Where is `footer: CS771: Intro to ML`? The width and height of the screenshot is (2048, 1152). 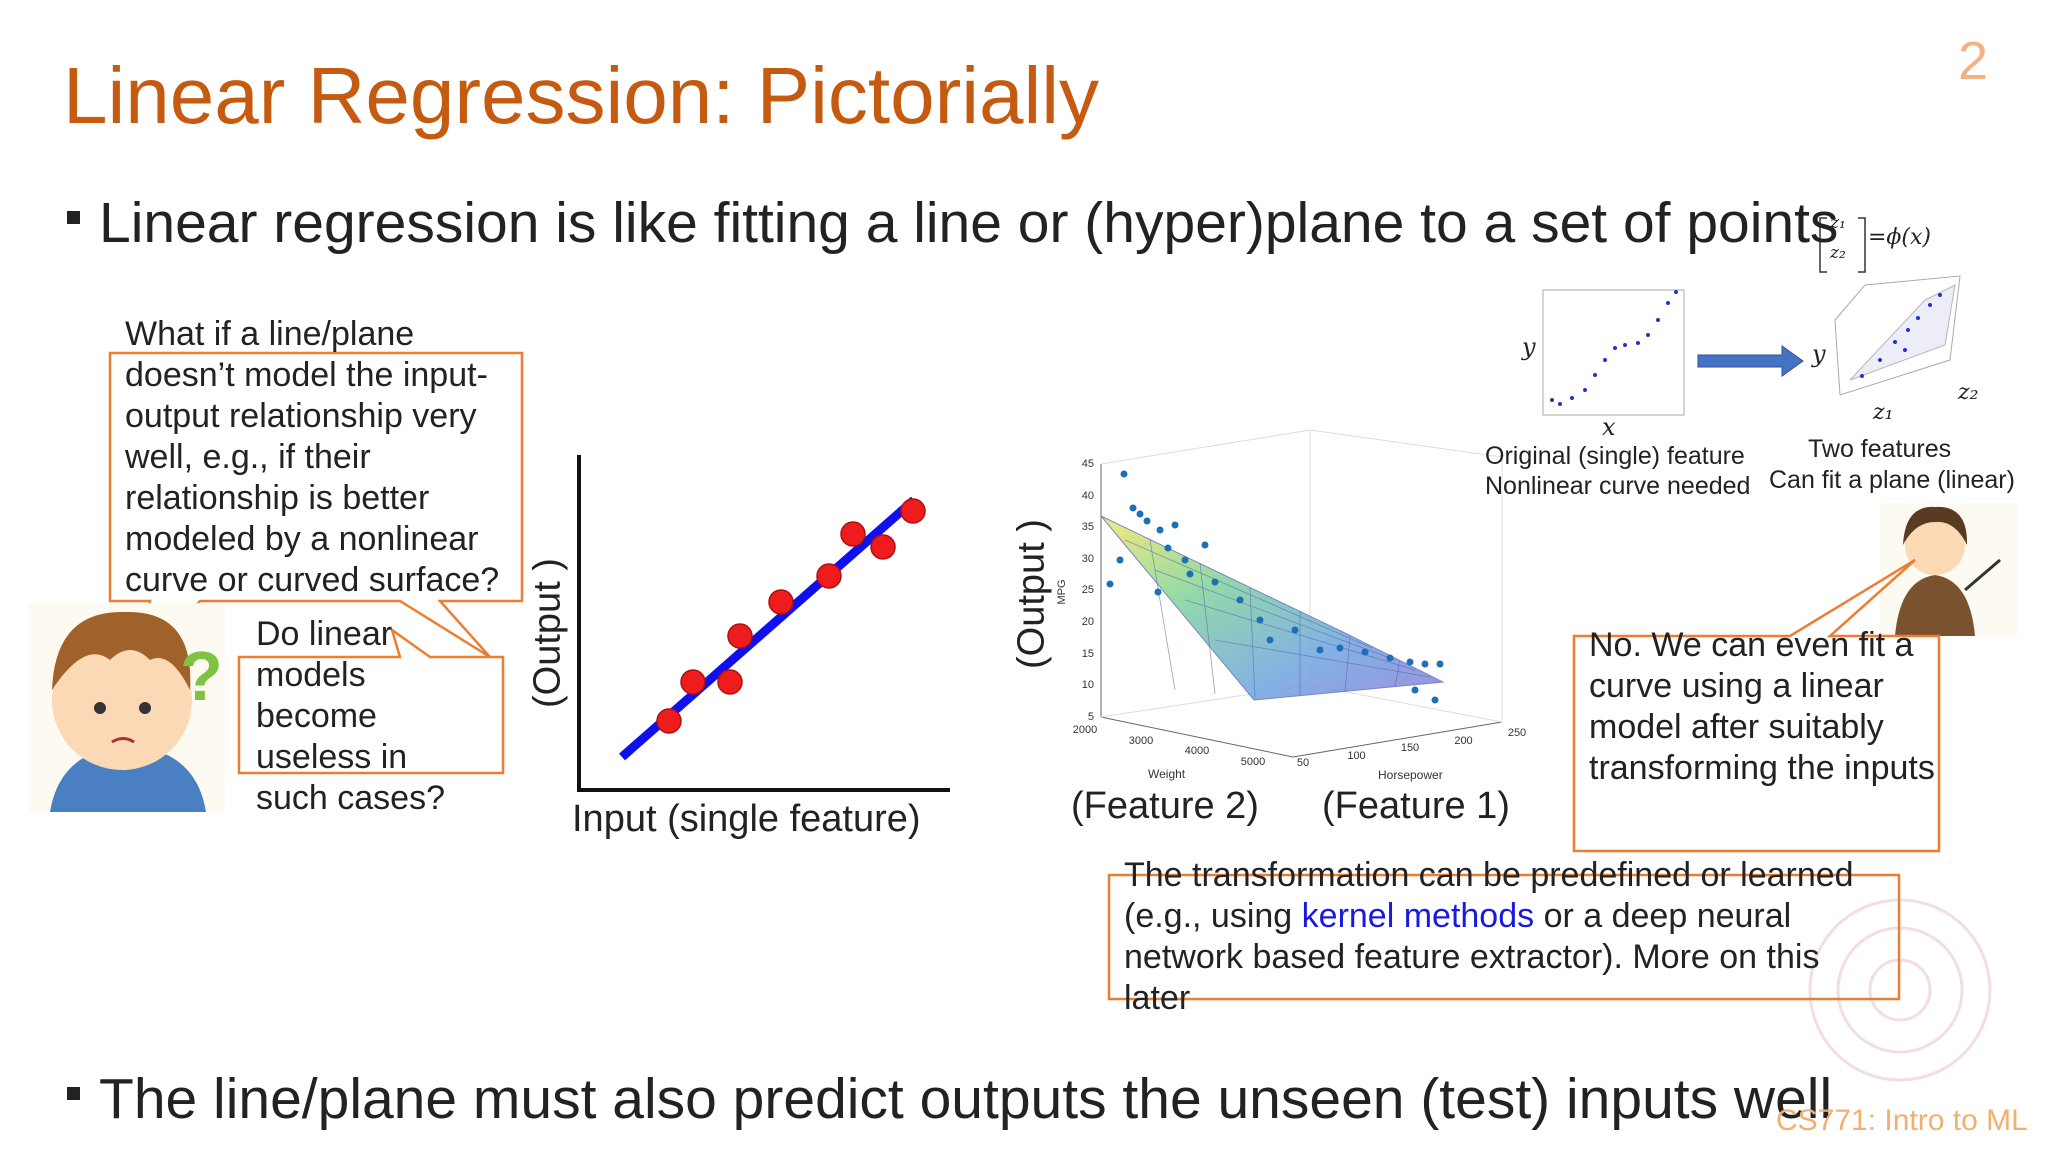
footer: CS771: Intro to ML is located at coordinates (1902, 1120).